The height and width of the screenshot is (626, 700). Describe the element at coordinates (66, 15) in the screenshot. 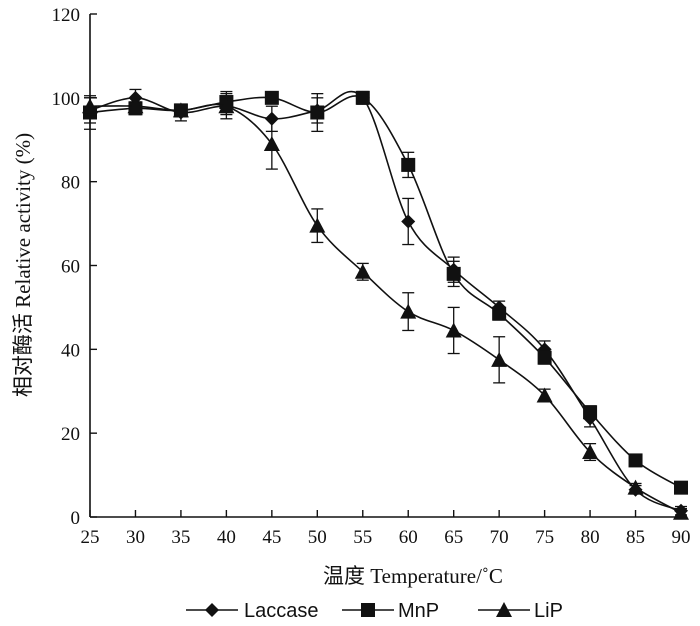

I see `y-tick-label: 120` at that location.